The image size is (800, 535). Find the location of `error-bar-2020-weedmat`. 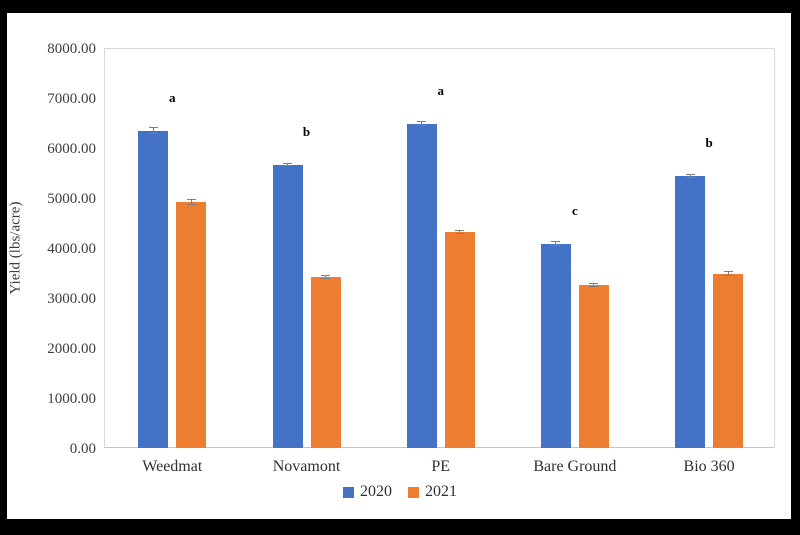

error-bar-2020-weedmat is located at coordinates (153, 130).